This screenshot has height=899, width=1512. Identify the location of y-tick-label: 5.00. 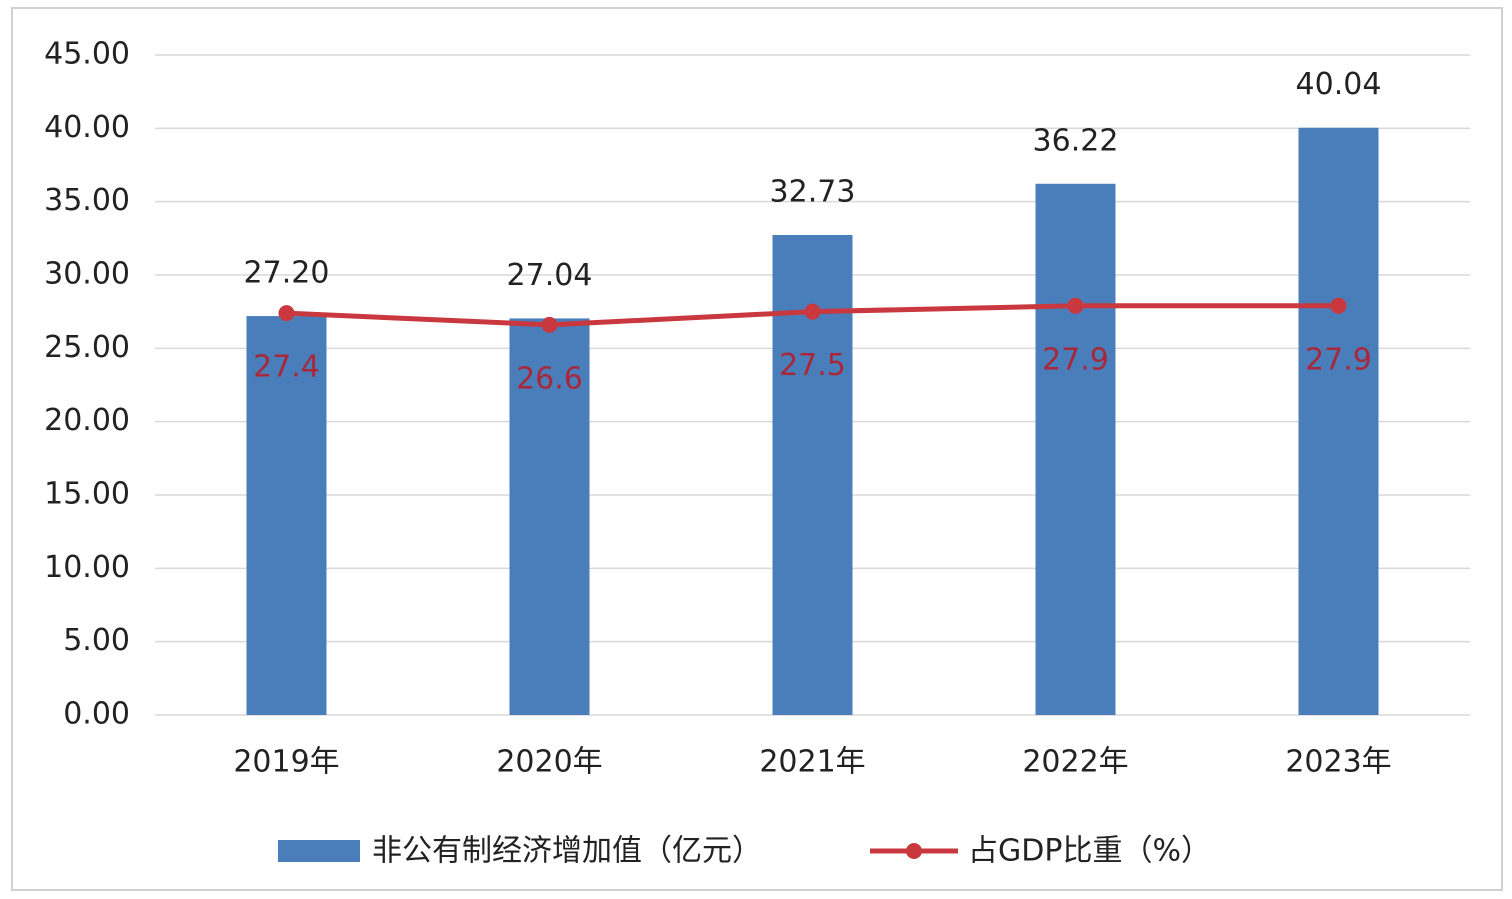
(96, 640).